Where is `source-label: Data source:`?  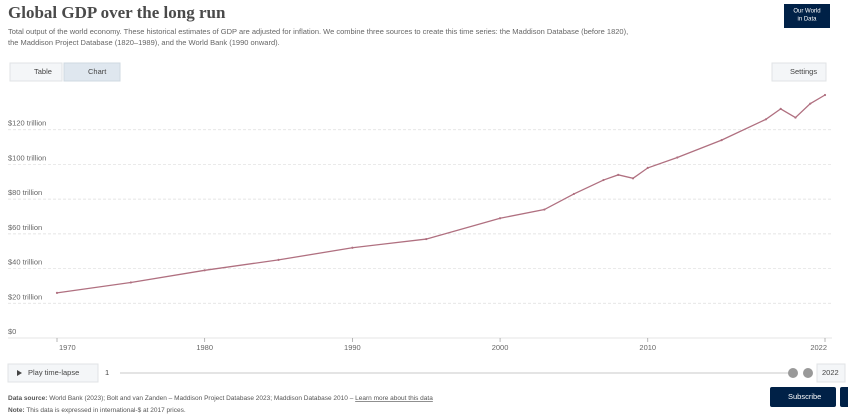 source-label: Data source: is located at coordinates (27, 398).